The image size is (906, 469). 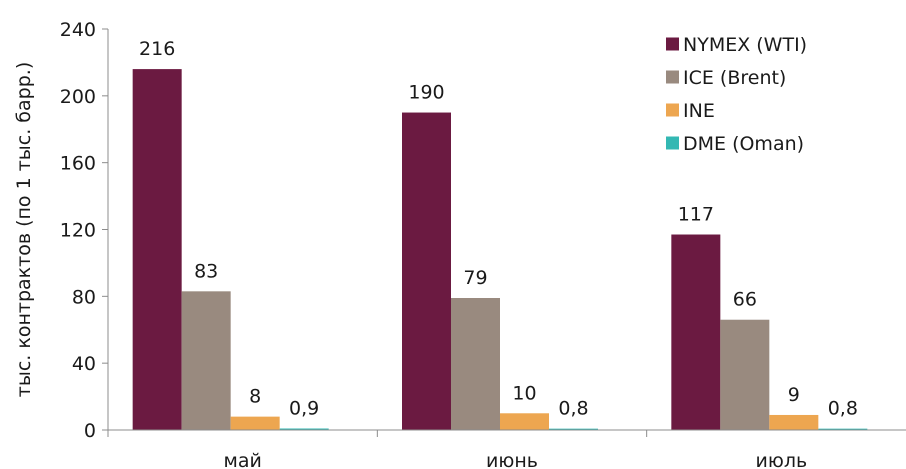 What do you see at coordinates (24, 229) in the screenshot?
I see `y-axis-title: тыс. контрактов (по 1 тыс. барр.)` at bounding box center [24, 229].